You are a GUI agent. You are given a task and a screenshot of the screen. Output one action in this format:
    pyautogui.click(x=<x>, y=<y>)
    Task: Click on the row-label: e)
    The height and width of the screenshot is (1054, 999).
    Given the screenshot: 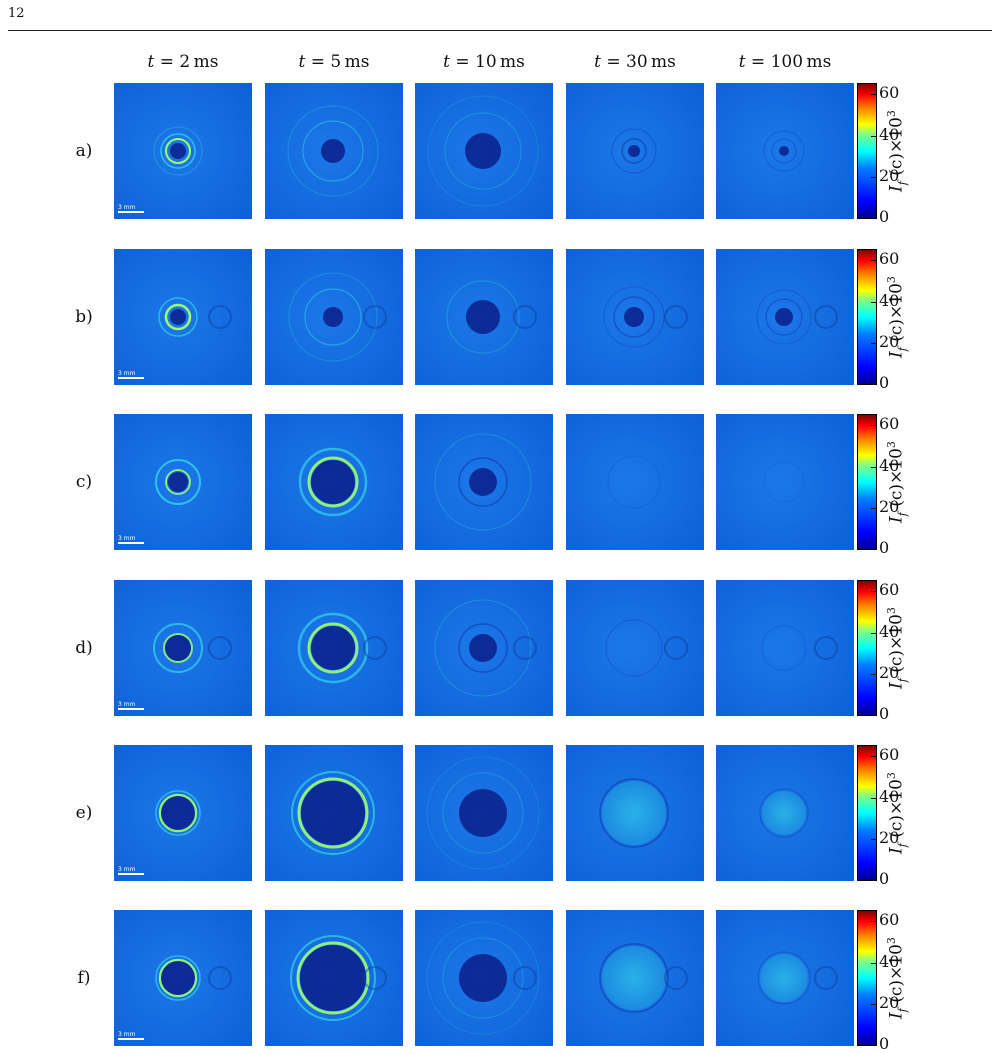 What is the action you would take?
    pyautogui.click(x=84, y=813)
    